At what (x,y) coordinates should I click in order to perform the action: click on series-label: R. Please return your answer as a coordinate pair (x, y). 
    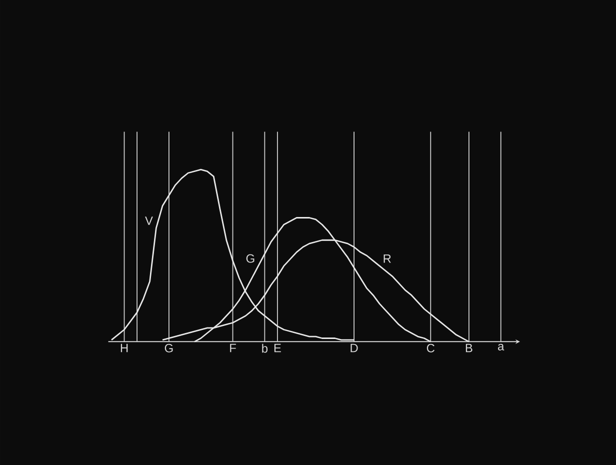
    Looking at the image, I should click on (387, 258).